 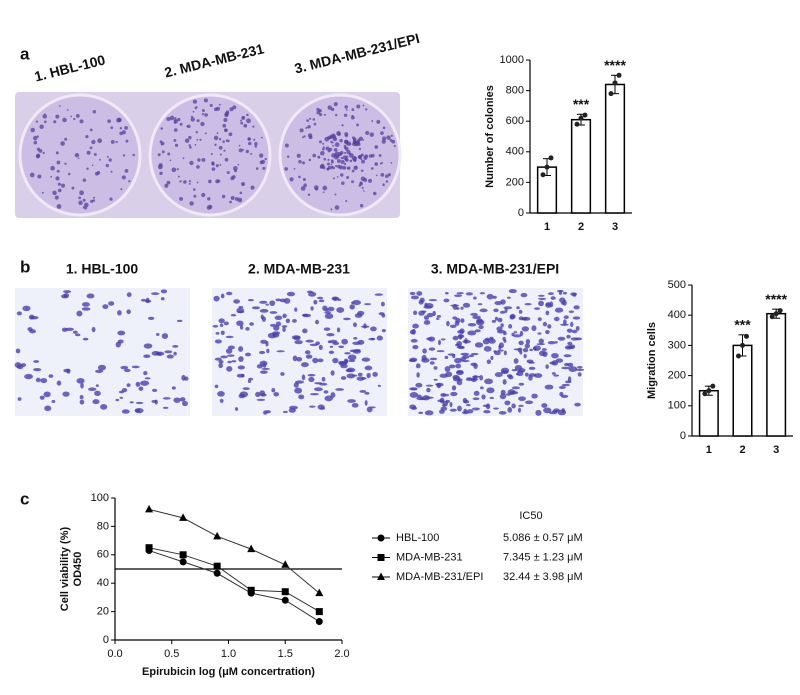 I want to click on image-label: 3. MDA-MB-231/EPI, so click(x=495, y=269).